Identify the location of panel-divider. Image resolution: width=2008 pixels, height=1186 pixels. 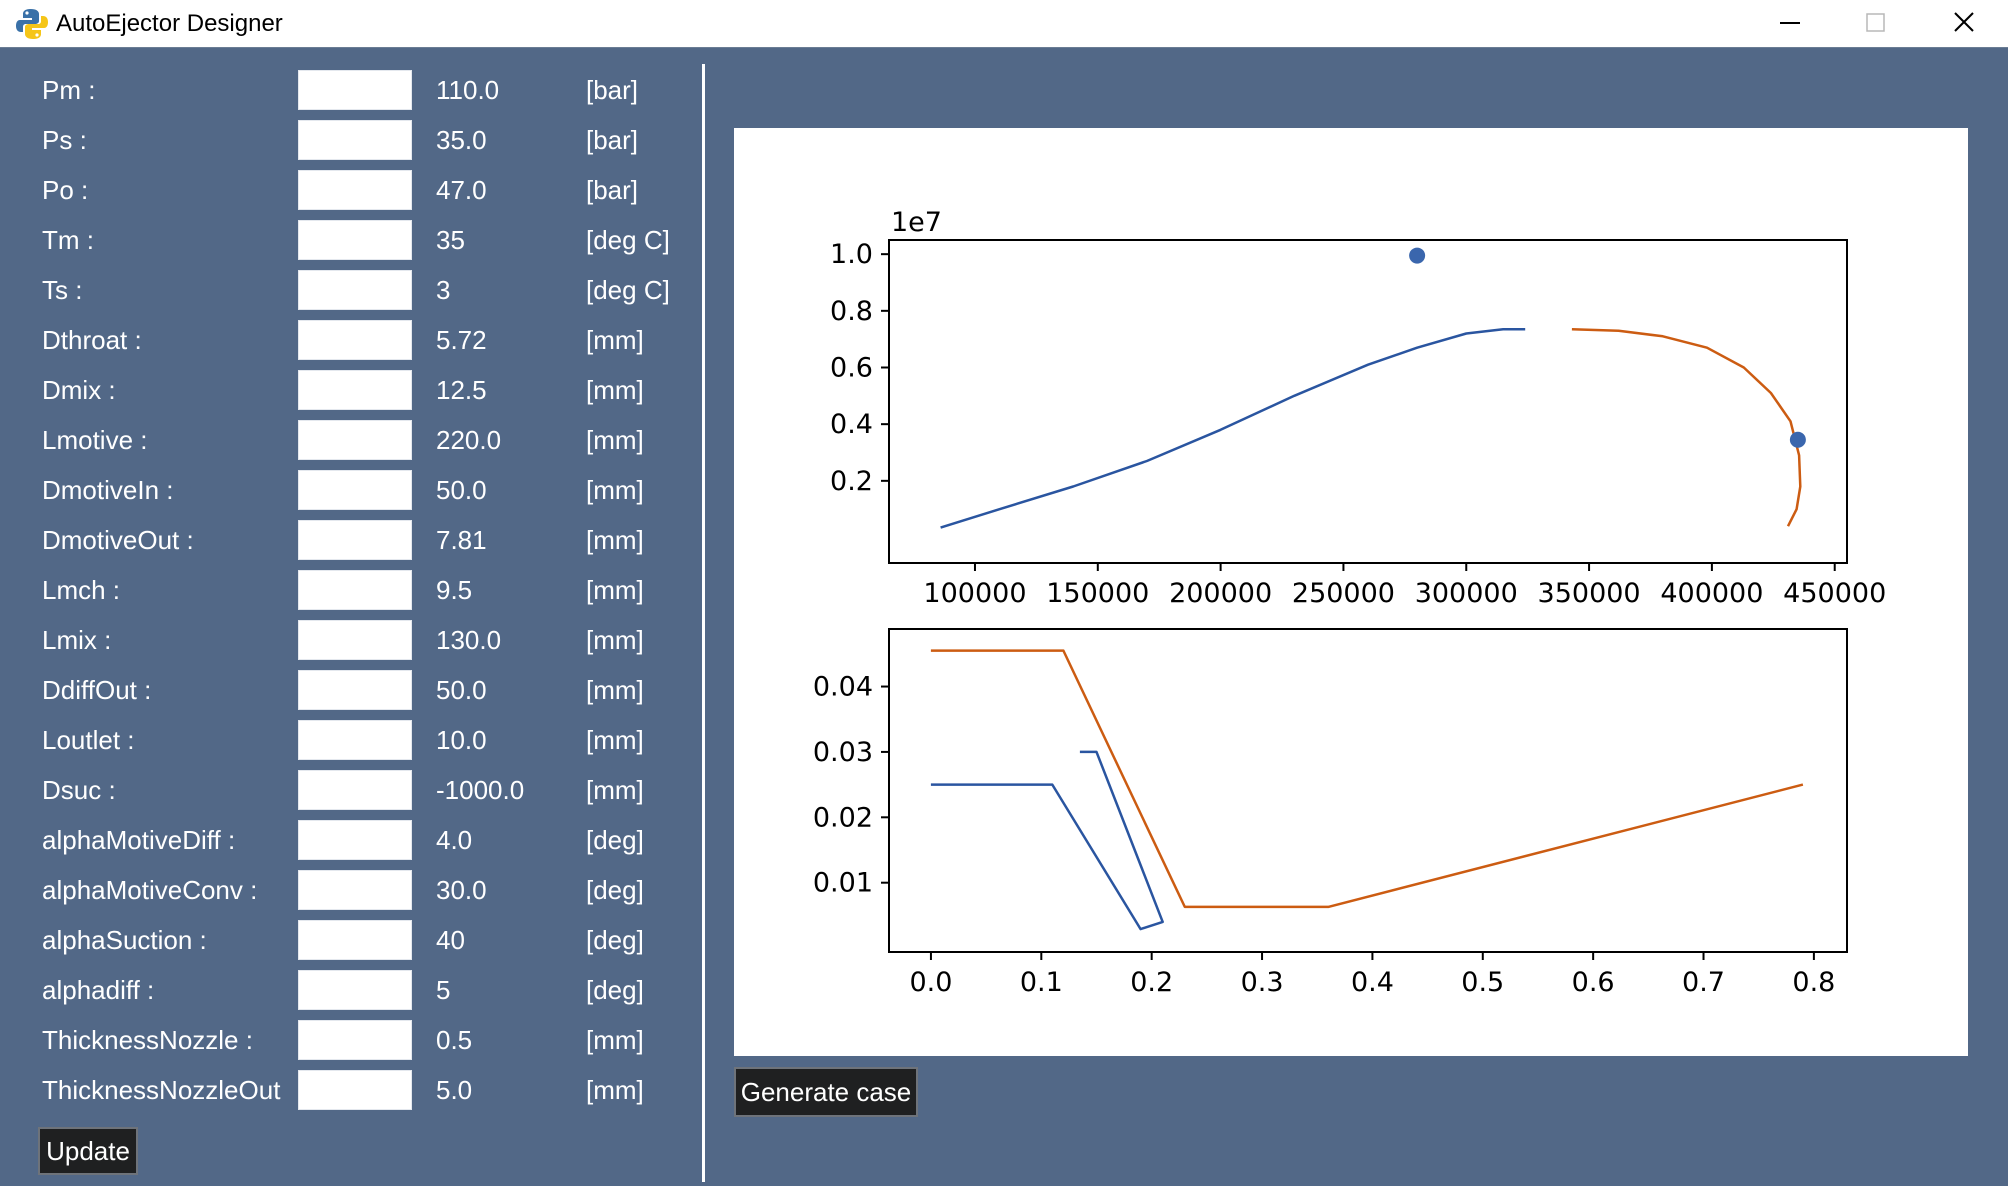
(703, 623).